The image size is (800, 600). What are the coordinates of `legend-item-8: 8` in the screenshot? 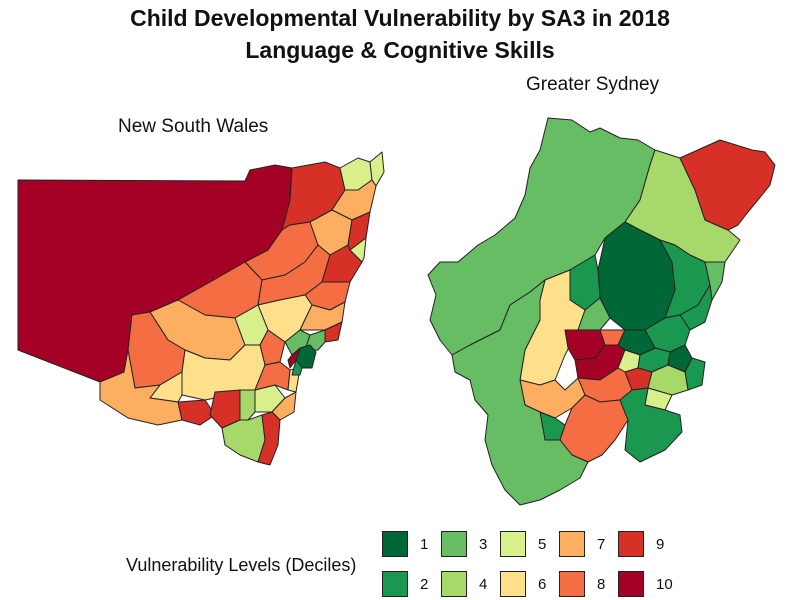 It's located at (582, 584).